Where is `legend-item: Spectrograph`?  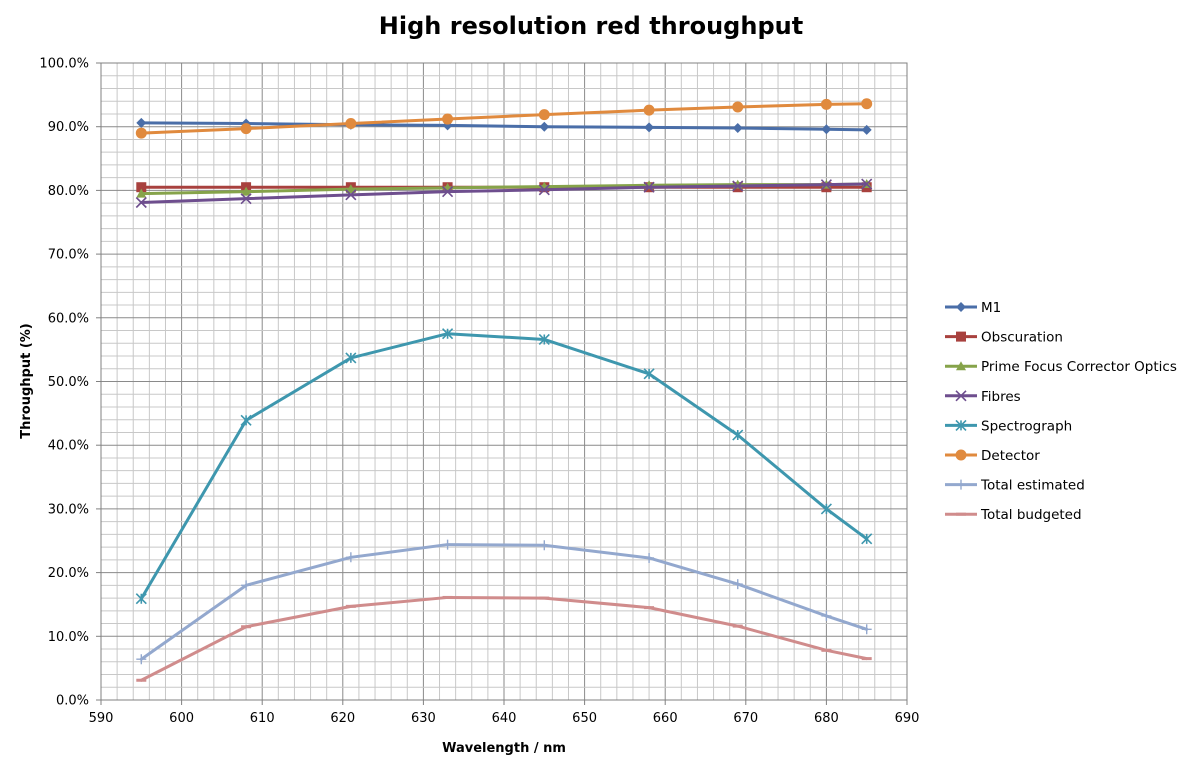 legend-item: Spectrograph is located at coordinates (1008, 426).